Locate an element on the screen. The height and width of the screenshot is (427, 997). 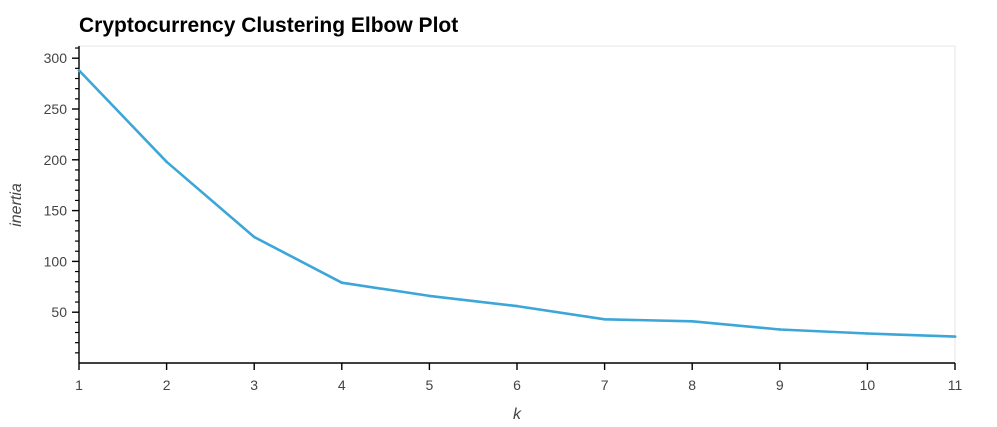
x-axis-label: k is located at coordinates (517, 414).